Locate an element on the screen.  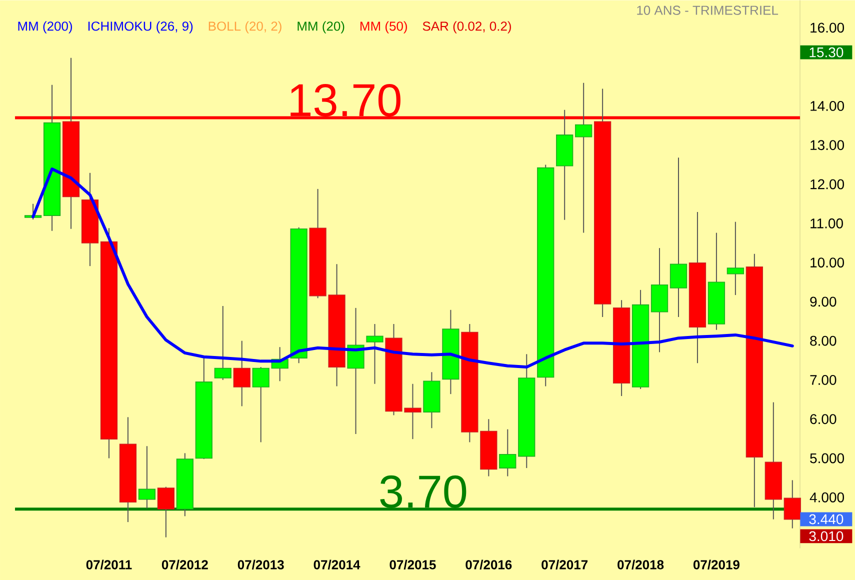
text: 15.30 is located at coordinates (827, 52).